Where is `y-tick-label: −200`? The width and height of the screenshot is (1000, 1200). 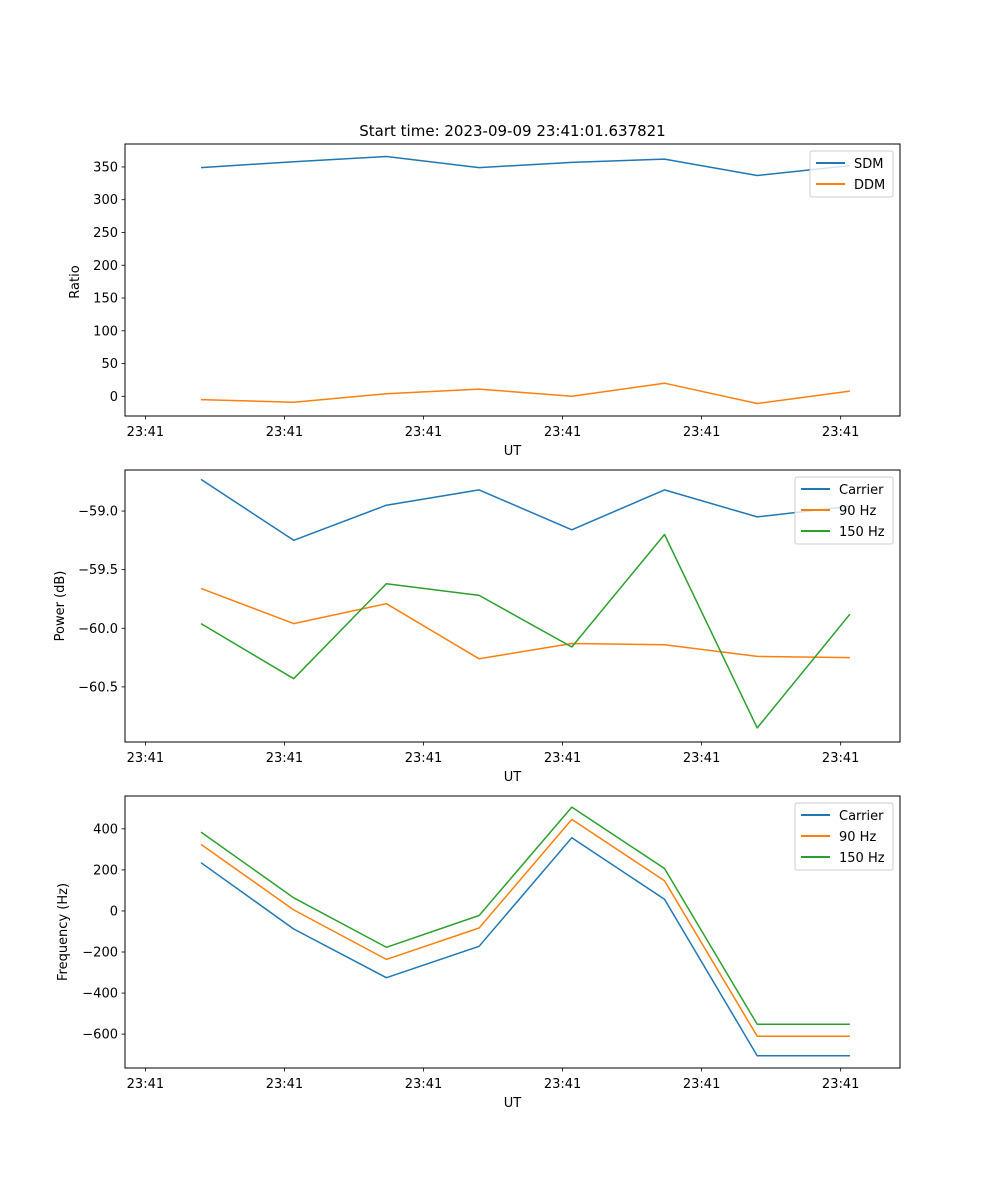
y-tick-label: −200 is located at coordinates (100, 953).